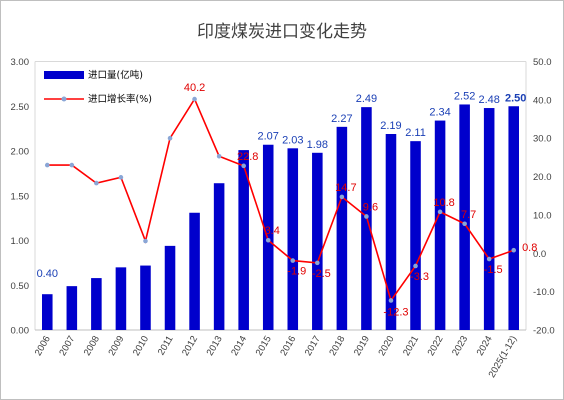 The width and height of the screenshot is (564, 400). I want to click on legend-swatch-bar, so click(64, 75).